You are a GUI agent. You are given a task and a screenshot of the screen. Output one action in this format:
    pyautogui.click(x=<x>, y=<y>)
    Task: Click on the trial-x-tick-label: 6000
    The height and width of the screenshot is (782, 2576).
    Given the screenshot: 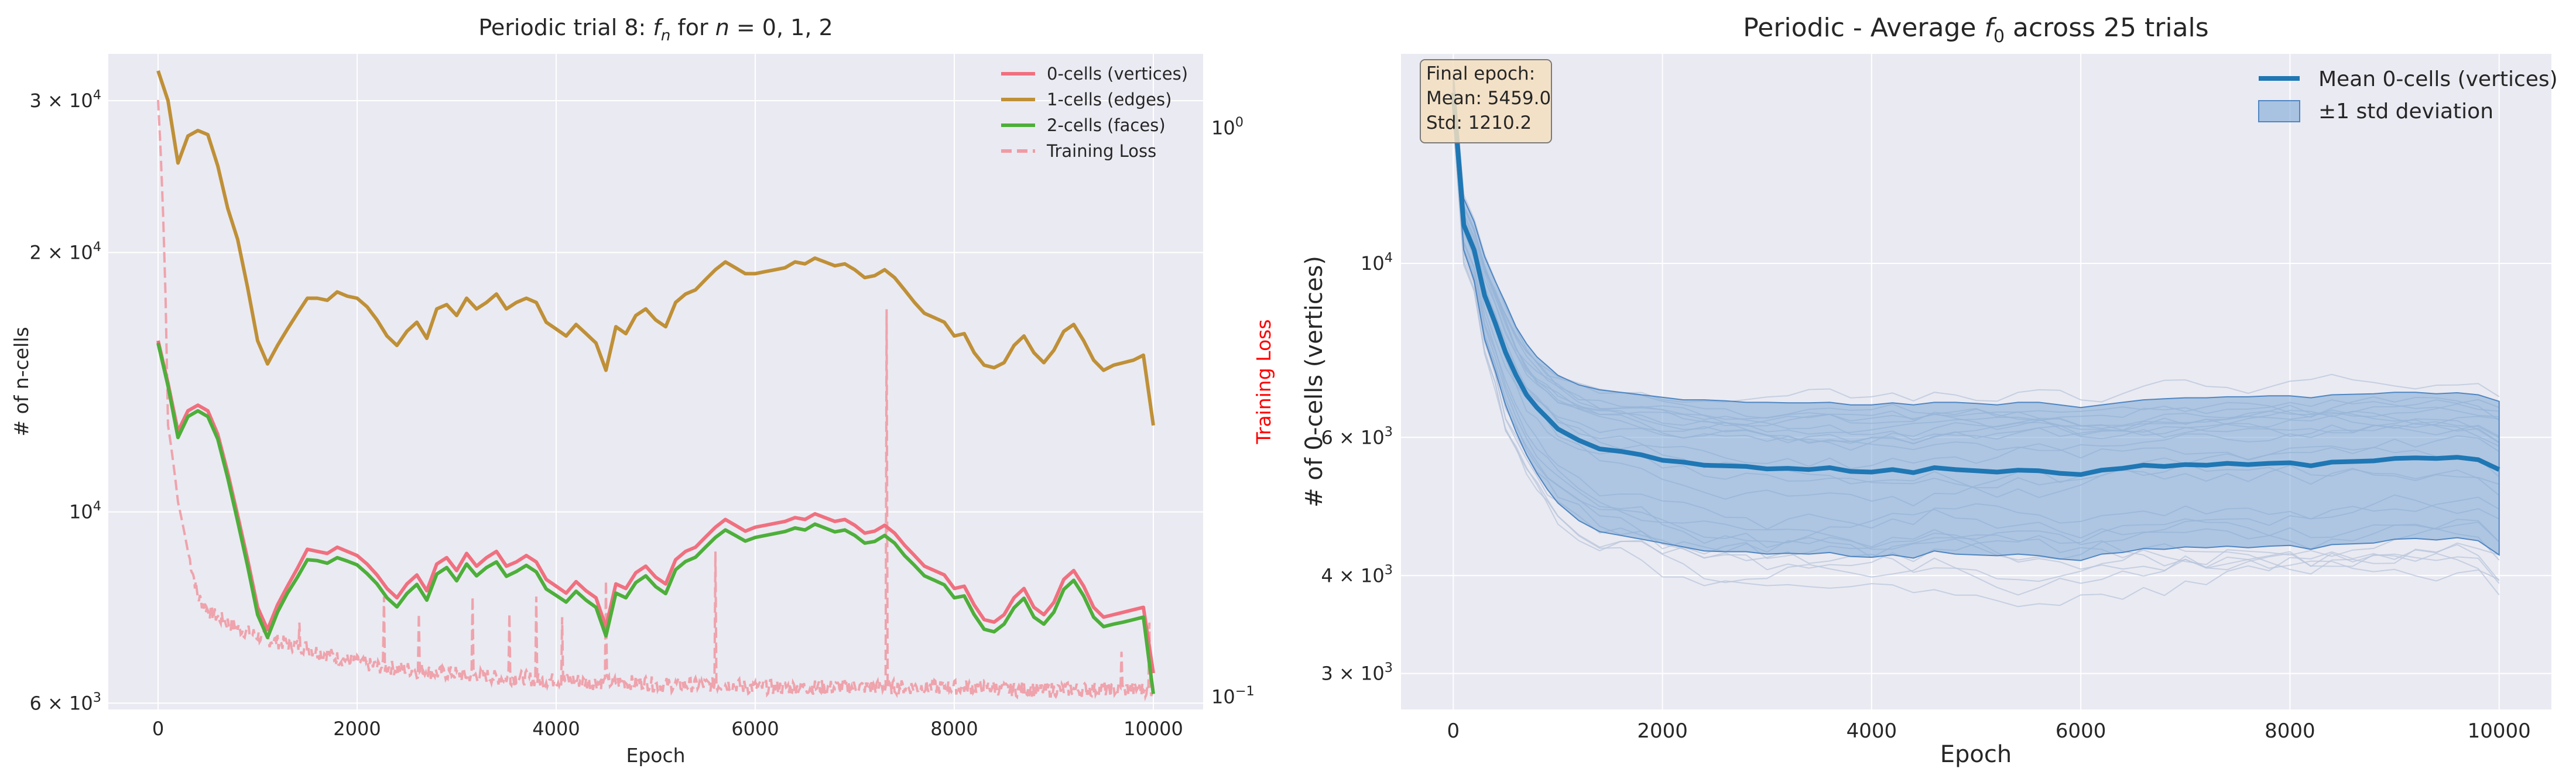 What is the action you would take?
    pyautogui.click(x=755, y=729)
    